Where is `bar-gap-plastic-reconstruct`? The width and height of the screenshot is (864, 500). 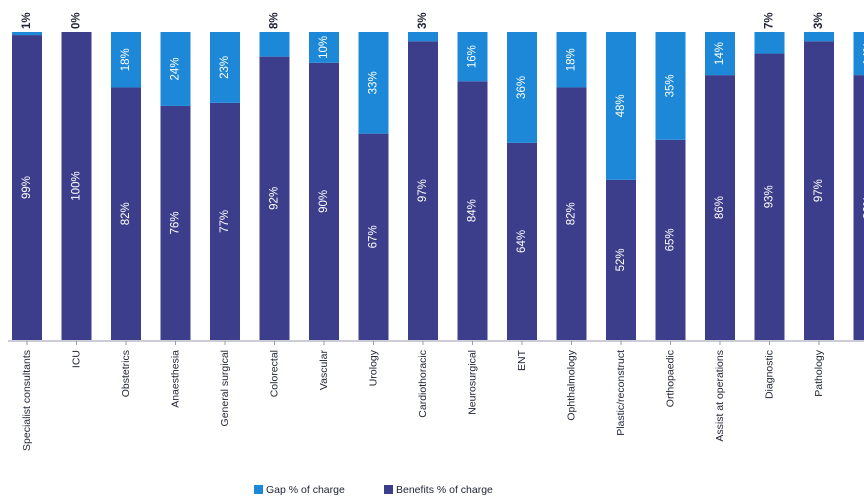 bar-gap-plastic-reconstruct is located at coordinates (621, 106).